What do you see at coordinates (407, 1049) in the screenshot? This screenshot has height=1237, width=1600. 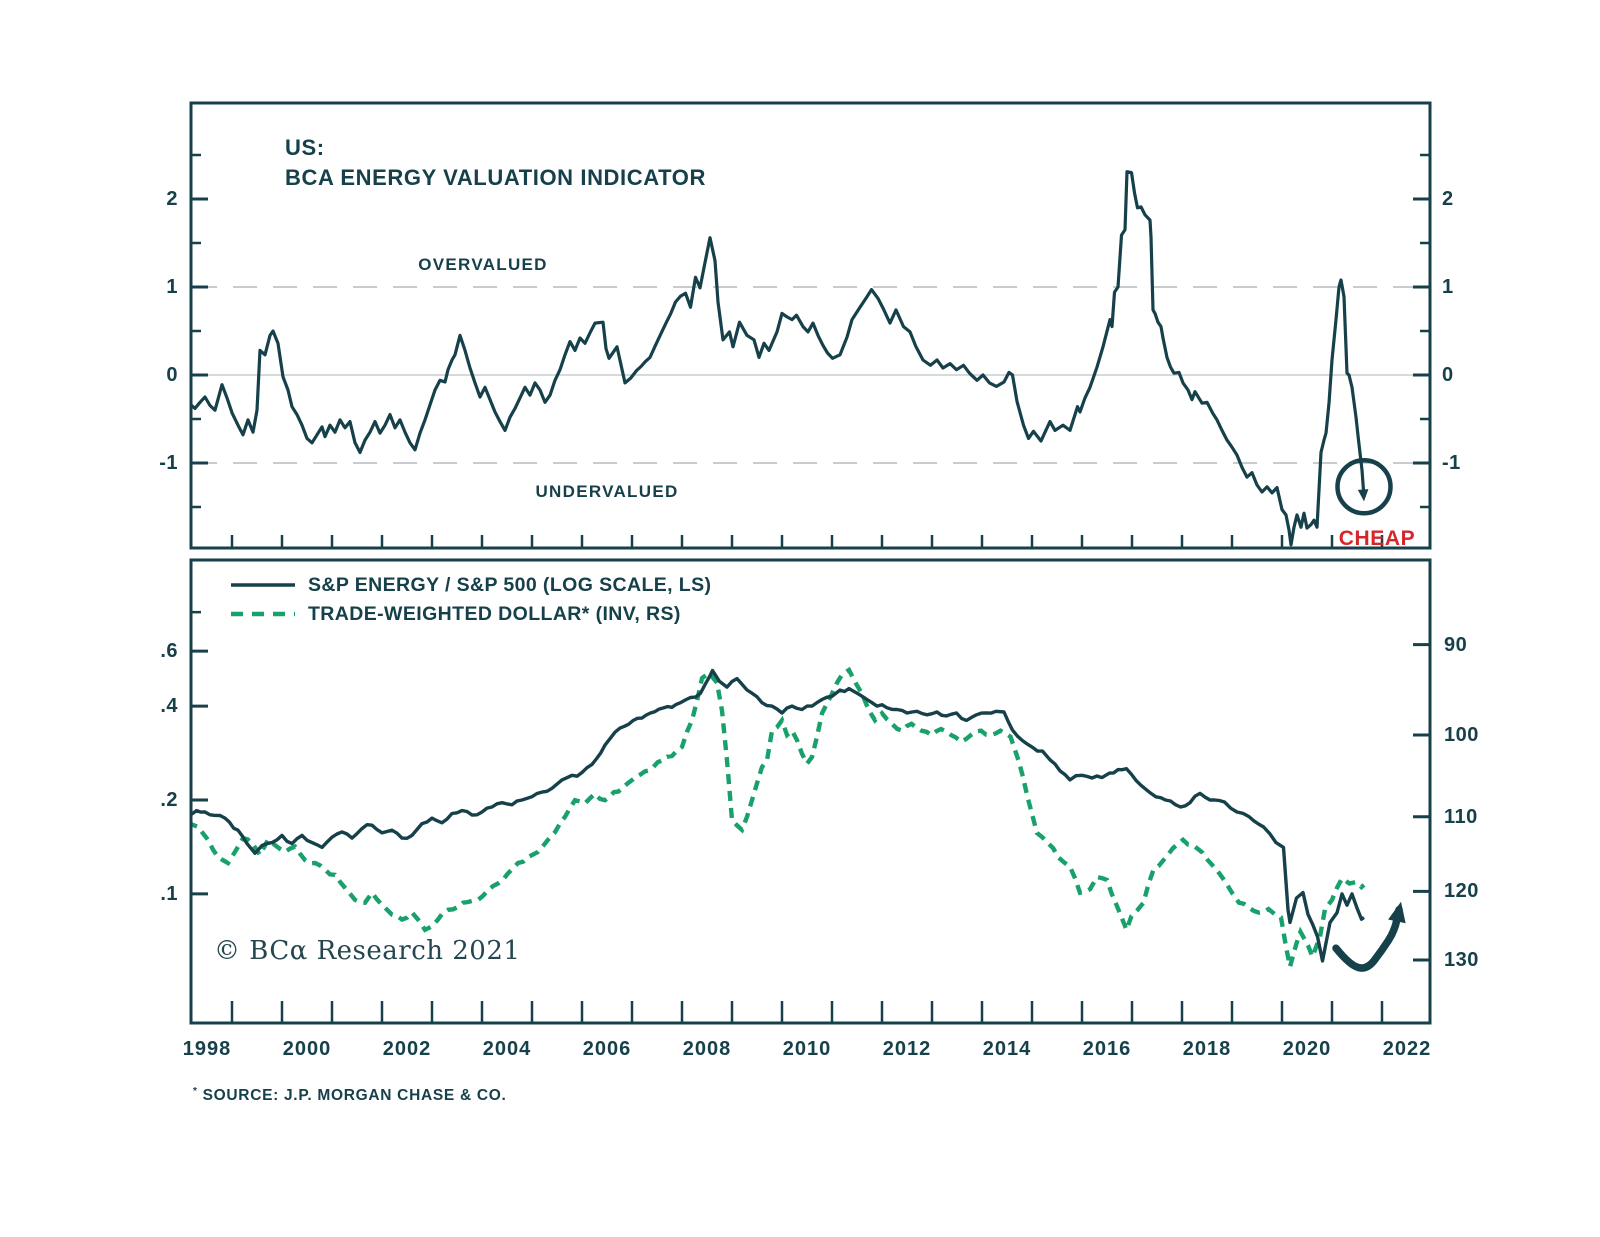 I see `x-year-label: 2002` at bounding box center [407, 1049].